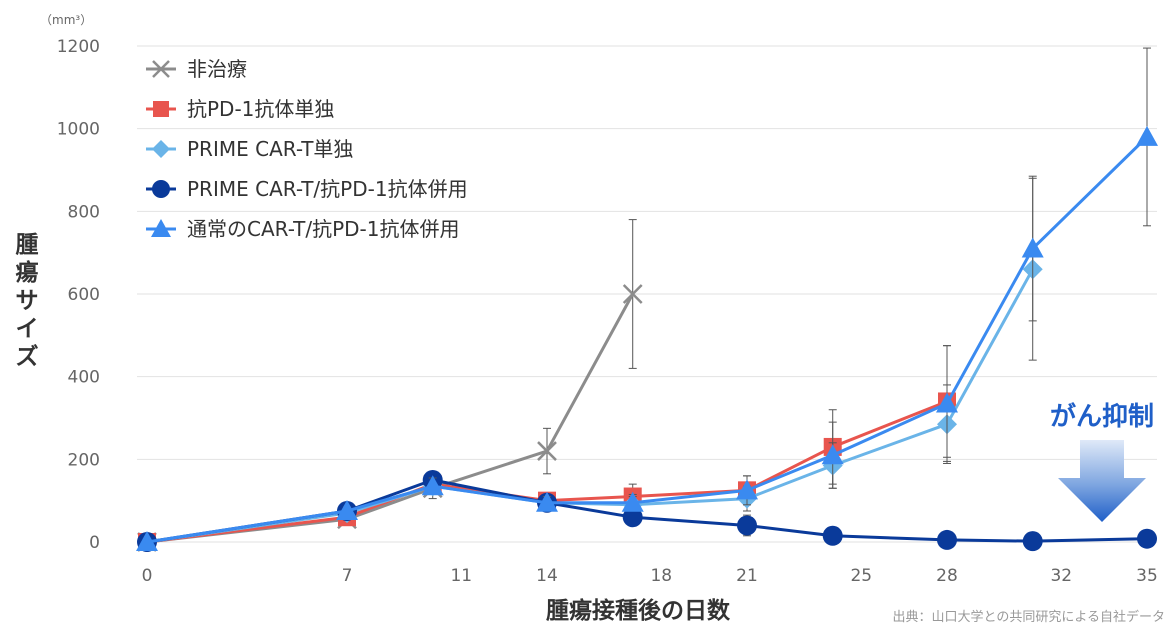 The width and height of the screenshot is (1173, 626). Describe the element at coordinates (78, 47) in the screenshot. I see `y-tick-label: 1200` at that location.